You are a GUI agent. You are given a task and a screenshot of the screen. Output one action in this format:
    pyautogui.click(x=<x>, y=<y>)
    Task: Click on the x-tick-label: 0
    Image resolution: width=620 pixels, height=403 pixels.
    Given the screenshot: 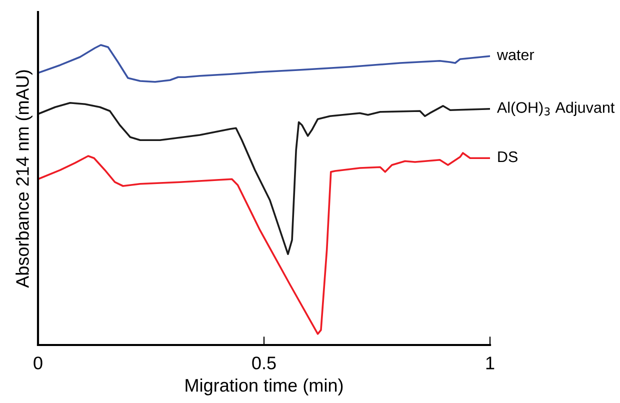 What is the action you would take?
    pyautogui.click(x=38, y=363)
    